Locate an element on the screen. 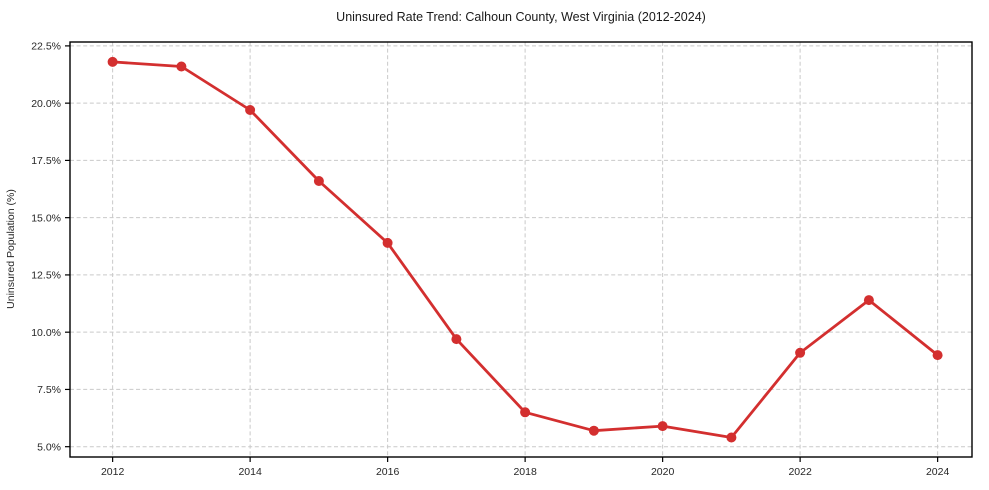 The image size is (989, 490). y-tick-label: 7.5% is located at coordinates (49, 390).